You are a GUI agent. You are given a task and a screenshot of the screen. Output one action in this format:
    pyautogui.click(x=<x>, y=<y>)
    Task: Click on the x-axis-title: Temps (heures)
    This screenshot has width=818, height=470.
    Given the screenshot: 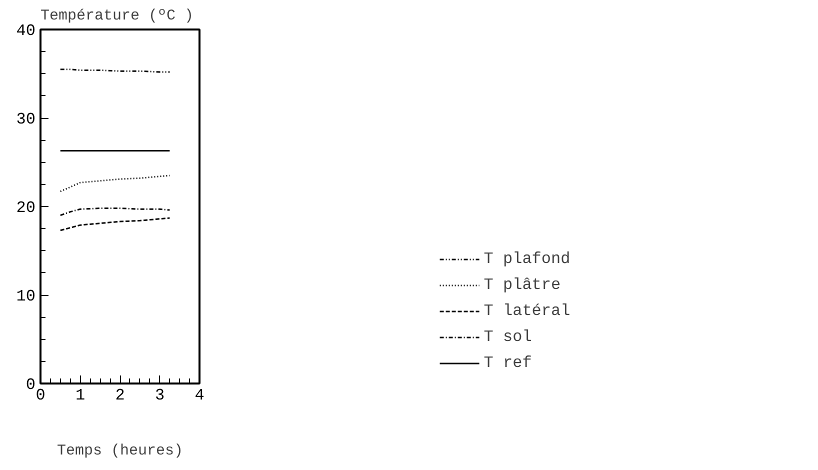 What is the action you would take?
    pyautogui.click(x=120, y=451)
    